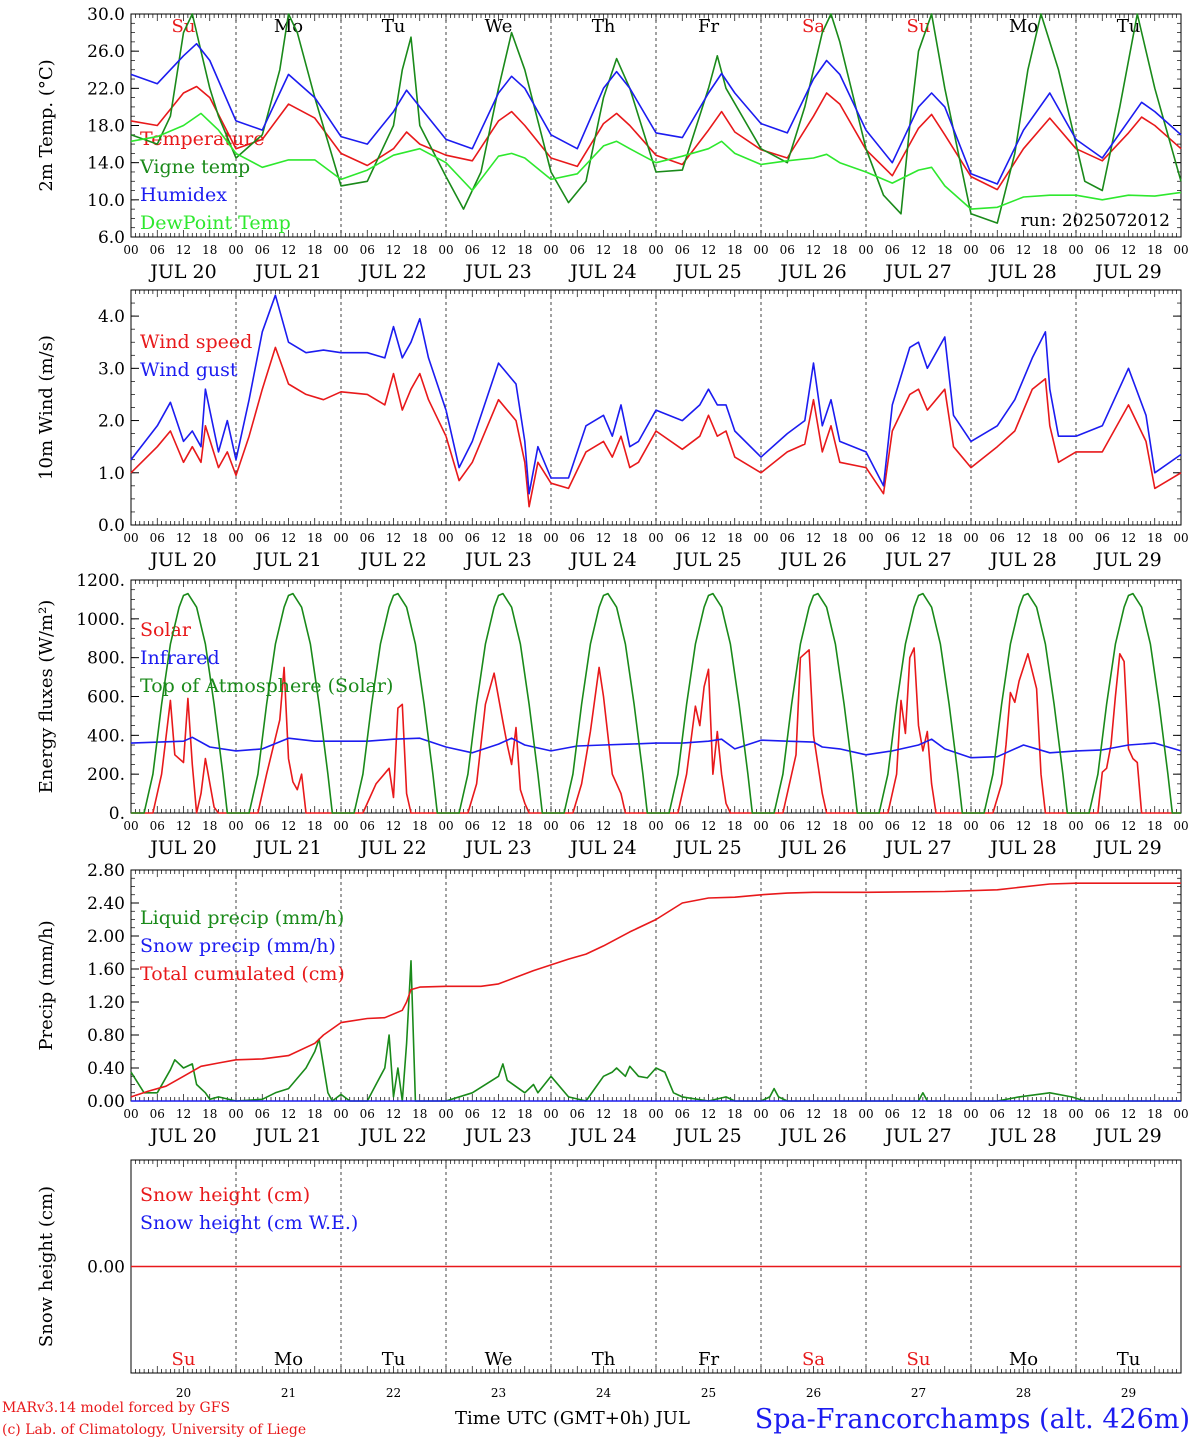  I want to click on legend-entry: DewPoint Temp, so click(215, 223).